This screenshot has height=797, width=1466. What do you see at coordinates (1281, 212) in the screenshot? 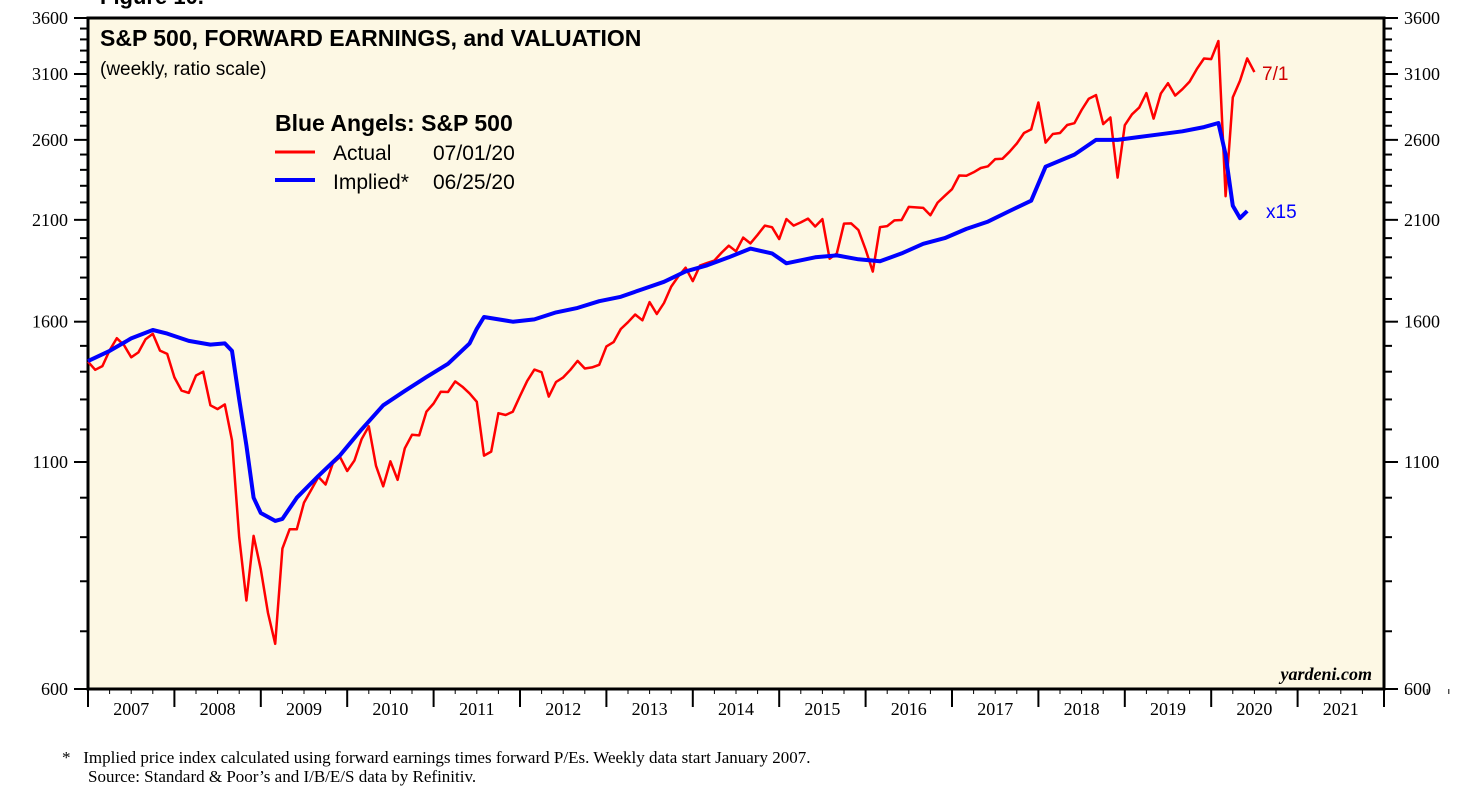
I see `implied-end-label: x15` at bounding box center [1281, 212].